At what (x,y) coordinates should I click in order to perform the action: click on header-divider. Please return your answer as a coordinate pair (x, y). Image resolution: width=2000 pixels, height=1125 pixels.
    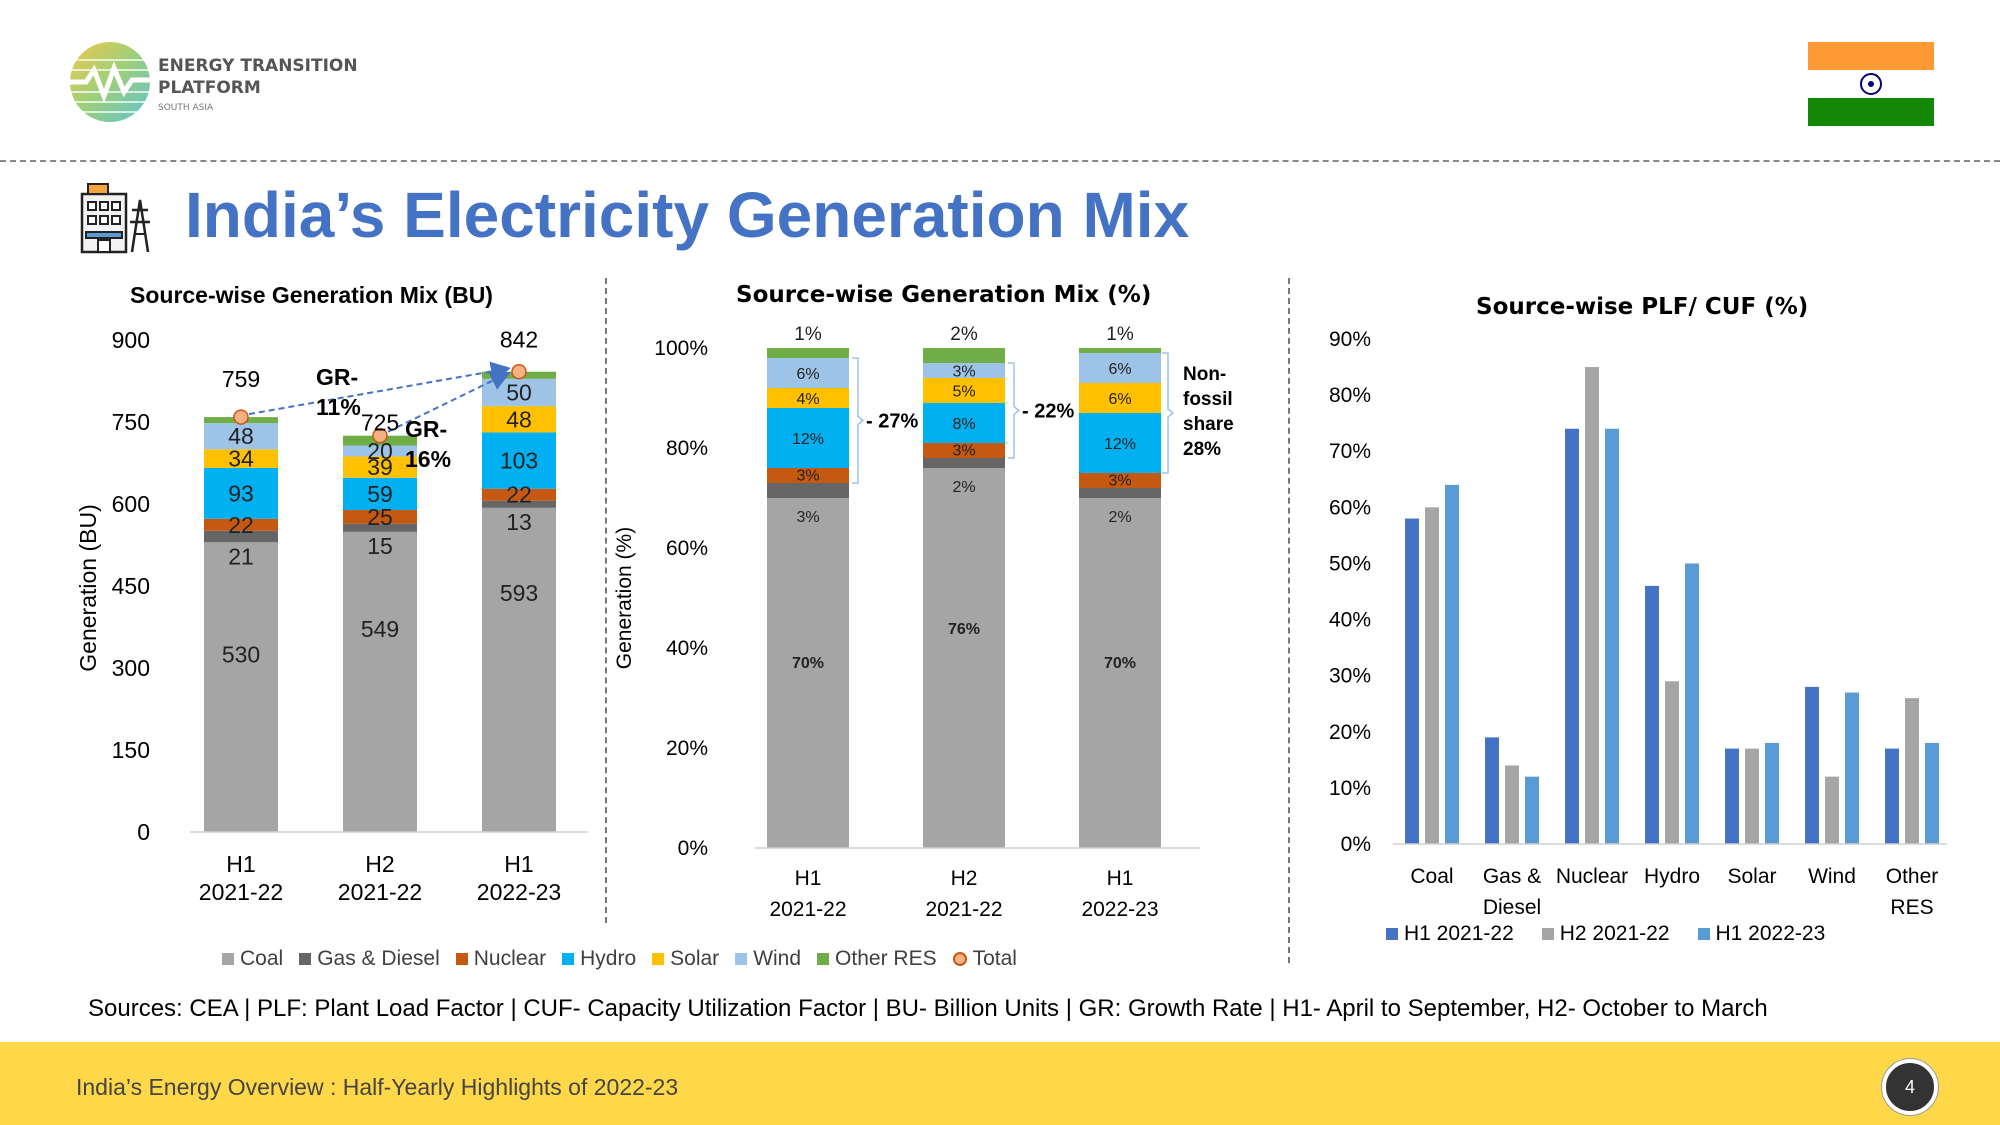
    Looking at the image, I should click on (1000, 161).